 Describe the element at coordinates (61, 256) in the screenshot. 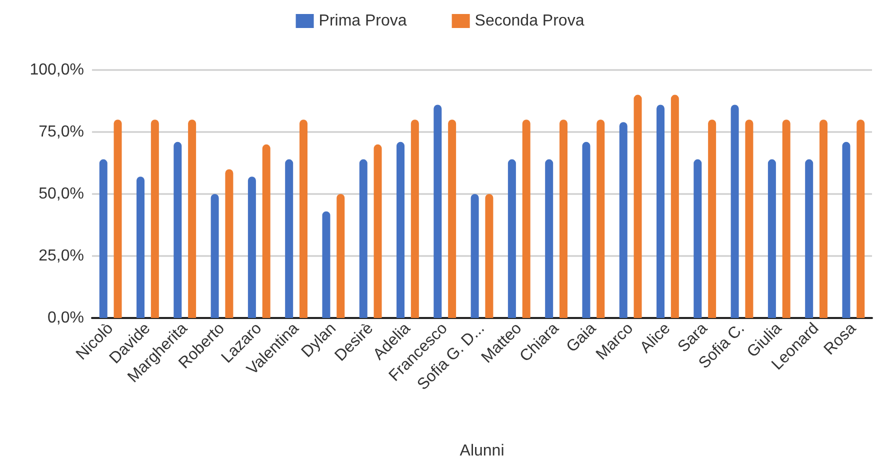

I see `y-tick-label: 25,0%` at that location.